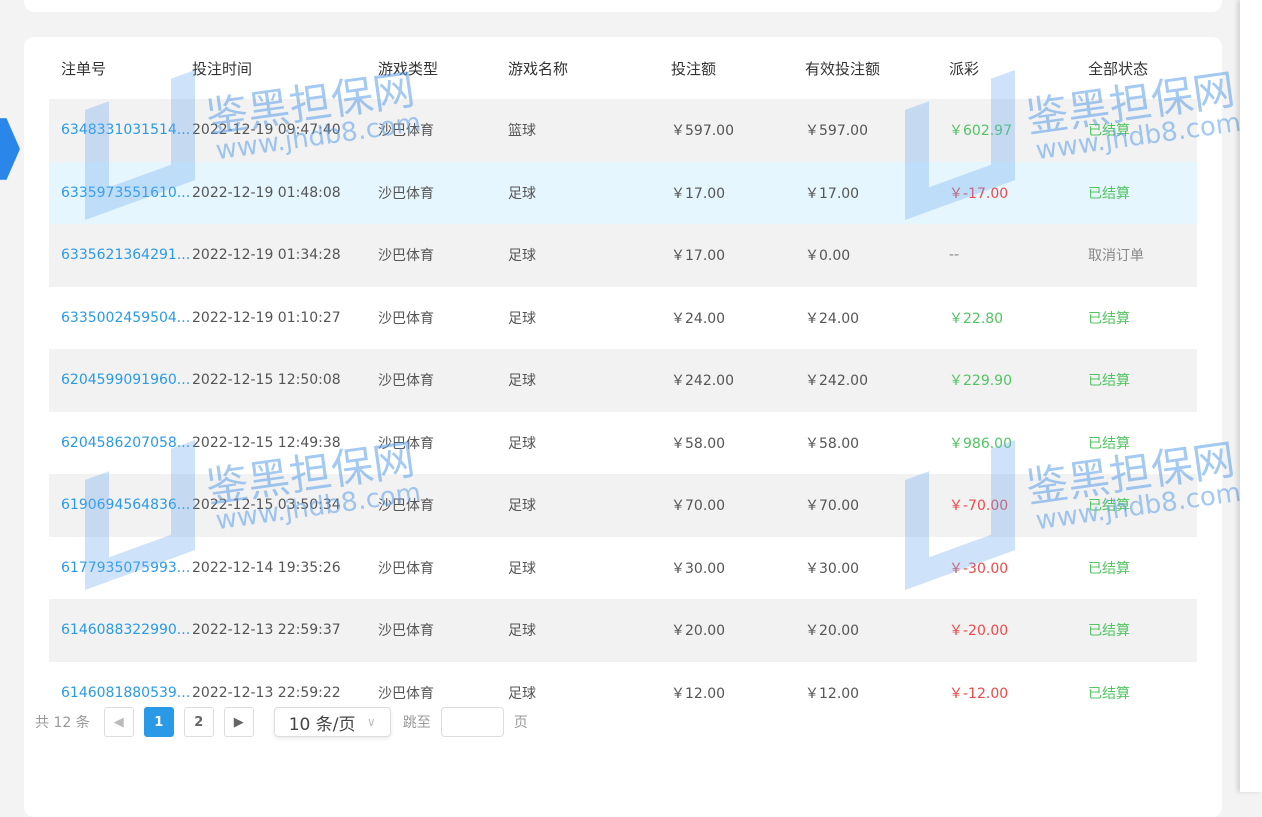 Image resolution: width=1262 pixels, height=817 pixels. Describe the element at coordinates (832, 568) in the screenshot. I see `cell-valid-bet: ￥30.00` at that location.